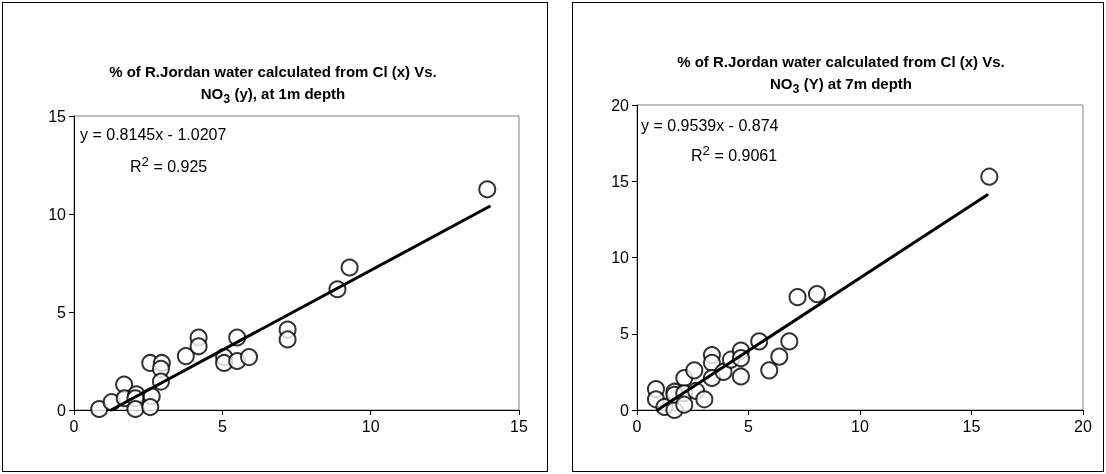 This screenshot has width=1106, height=474. What do you see at coordinates (710, 126) in the screenshot?
I see `annotation: y = 0.9539x - 0.874` at bounding box center [710, 126].